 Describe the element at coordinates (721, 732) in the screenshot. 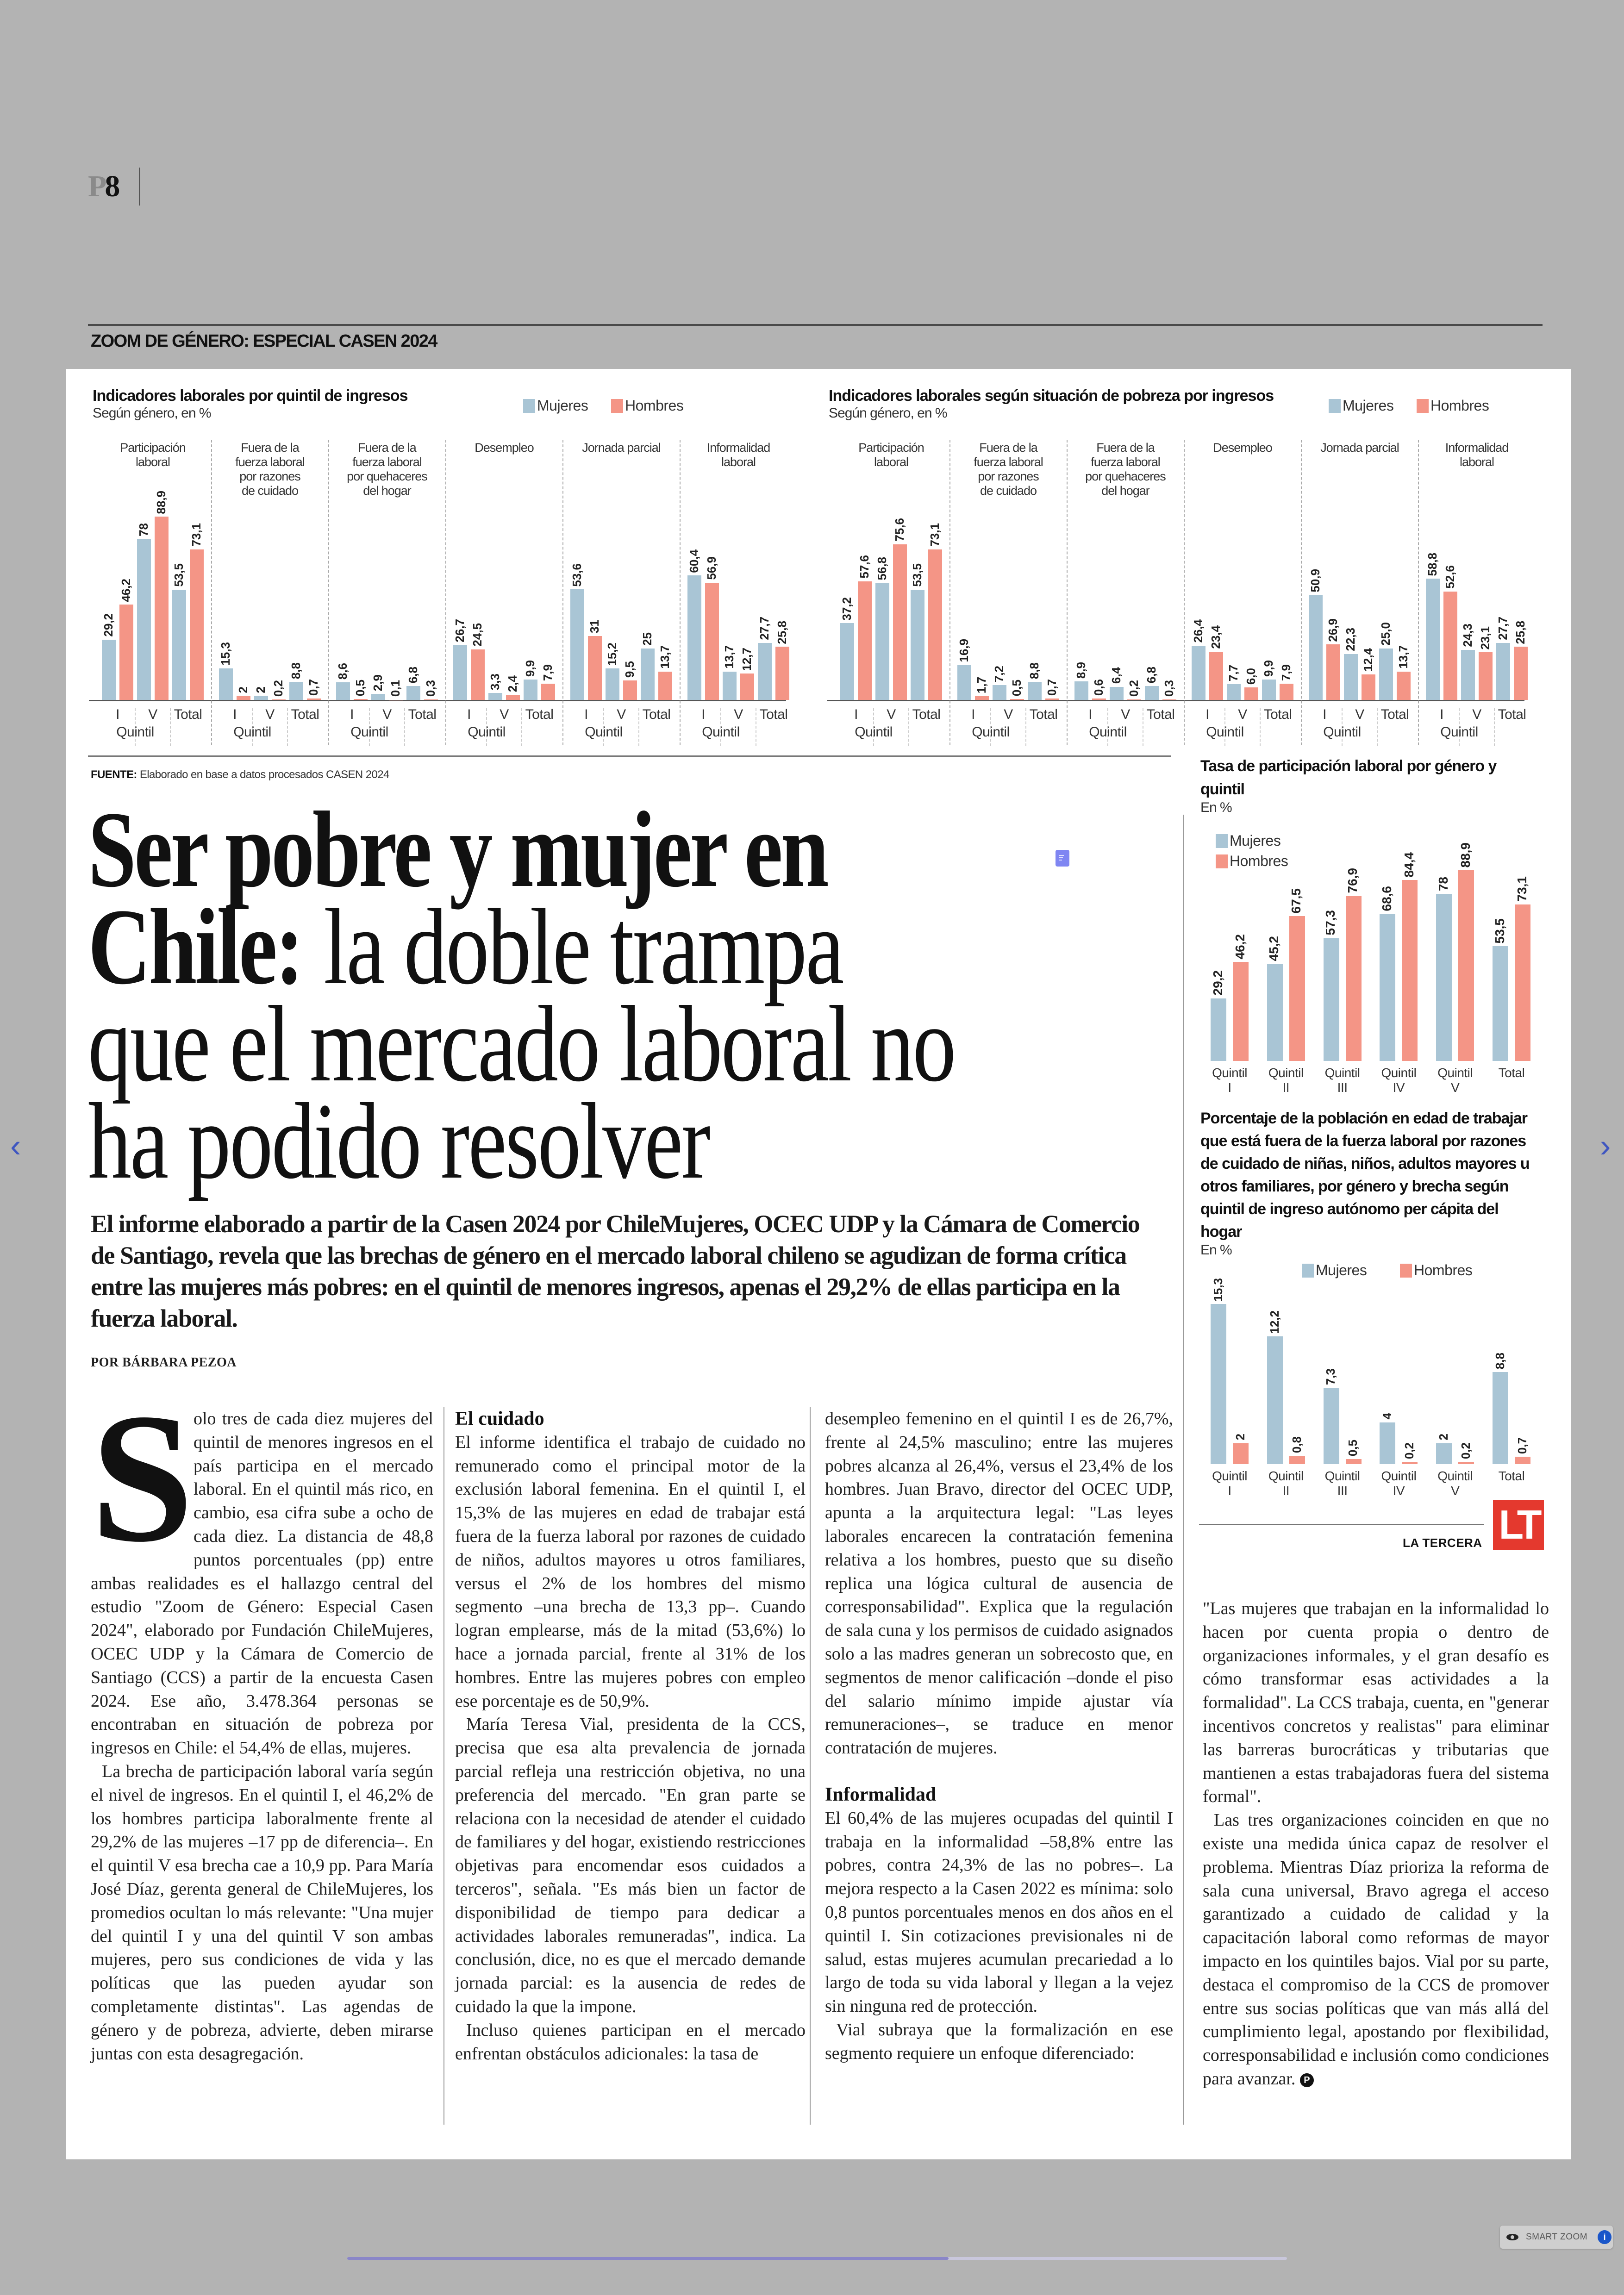

I see `group-label: Quintil` at that location.